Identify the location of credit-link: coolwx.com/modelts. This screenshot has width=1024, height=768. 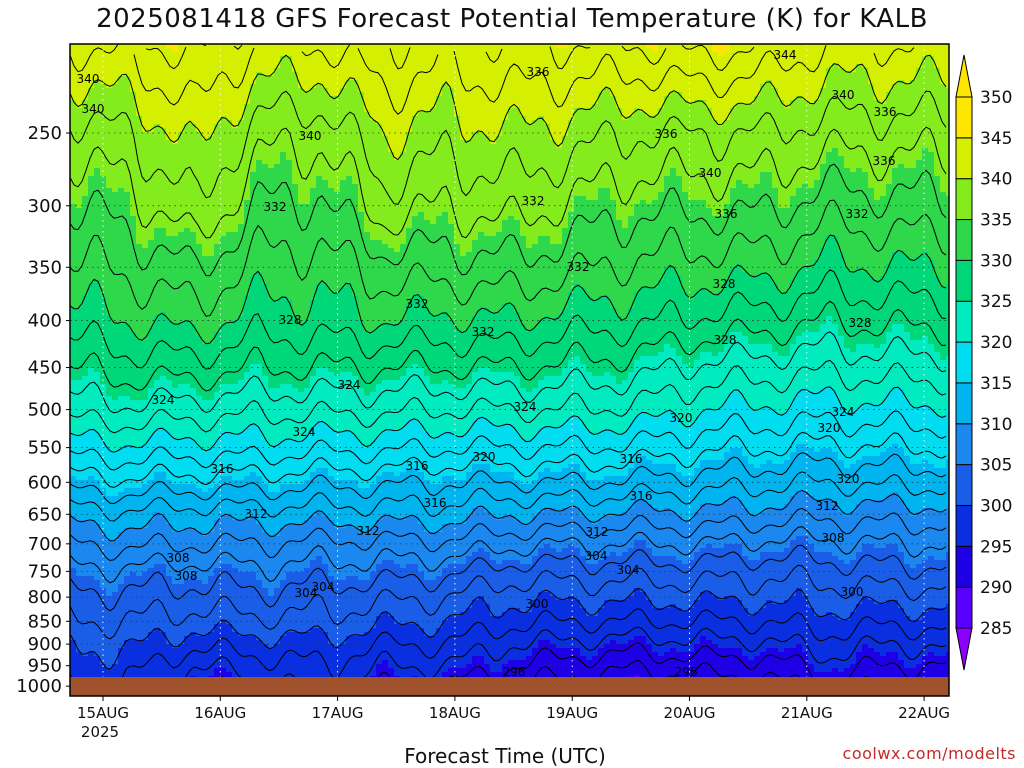
(929, 753).